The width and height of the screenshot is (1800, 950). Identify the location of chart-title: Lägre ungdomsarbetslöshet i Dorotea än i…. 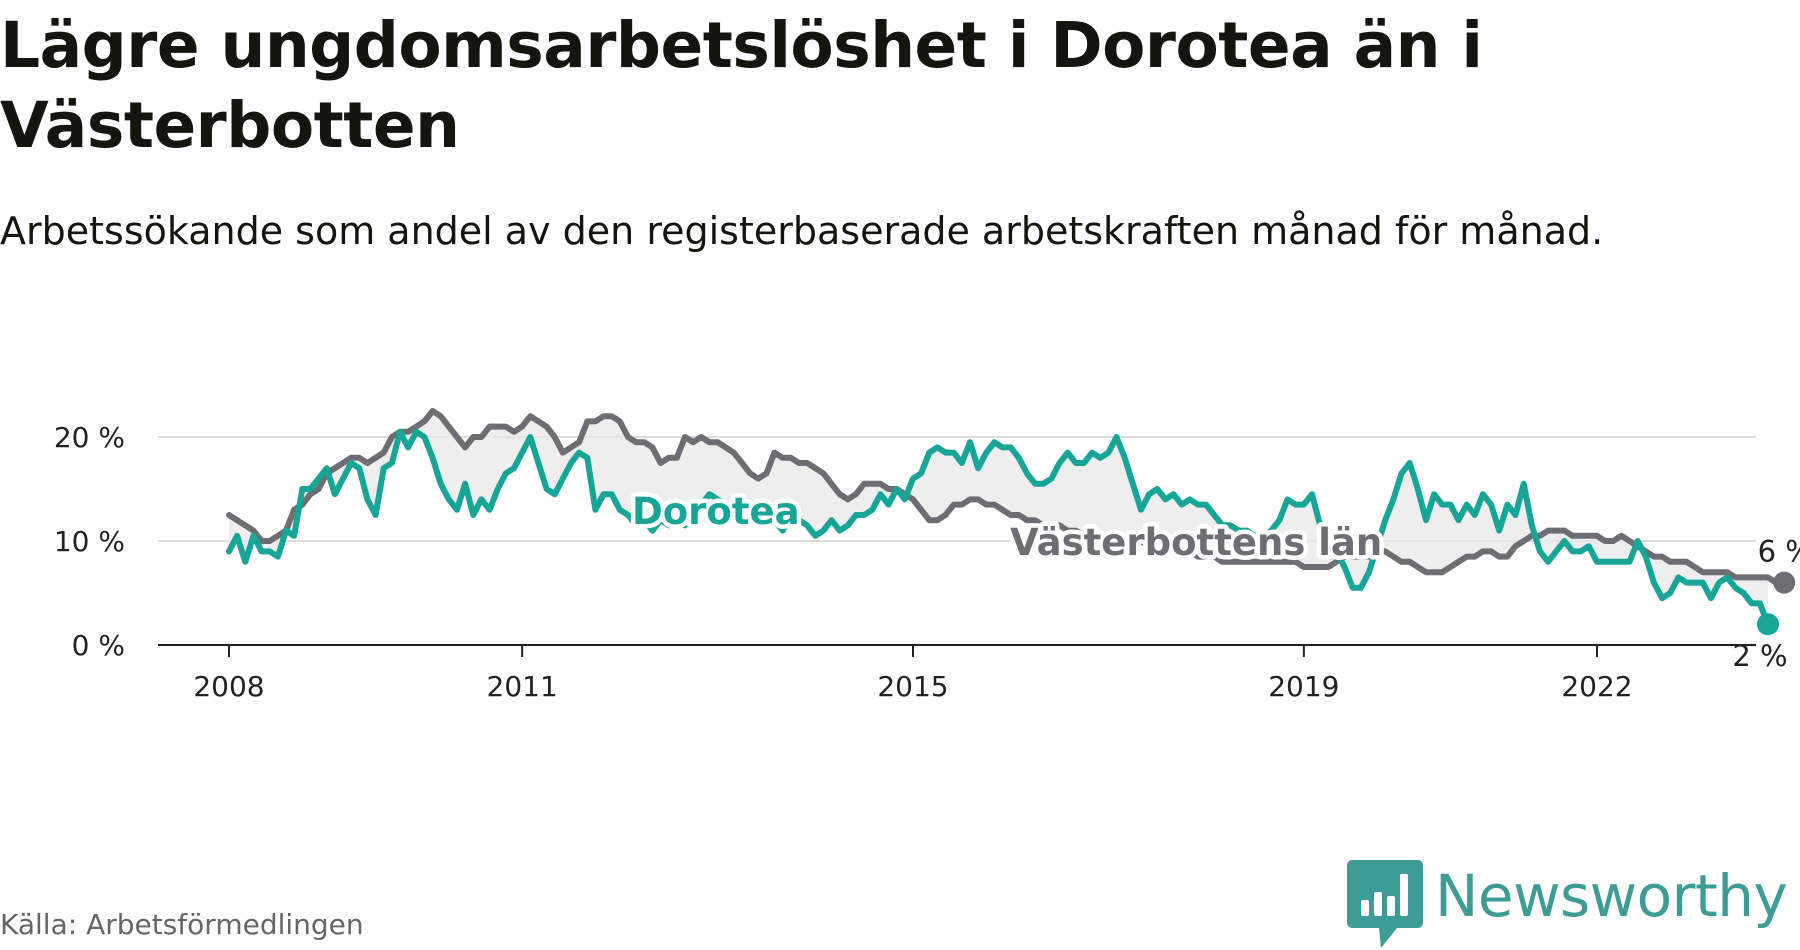
(741, 85).